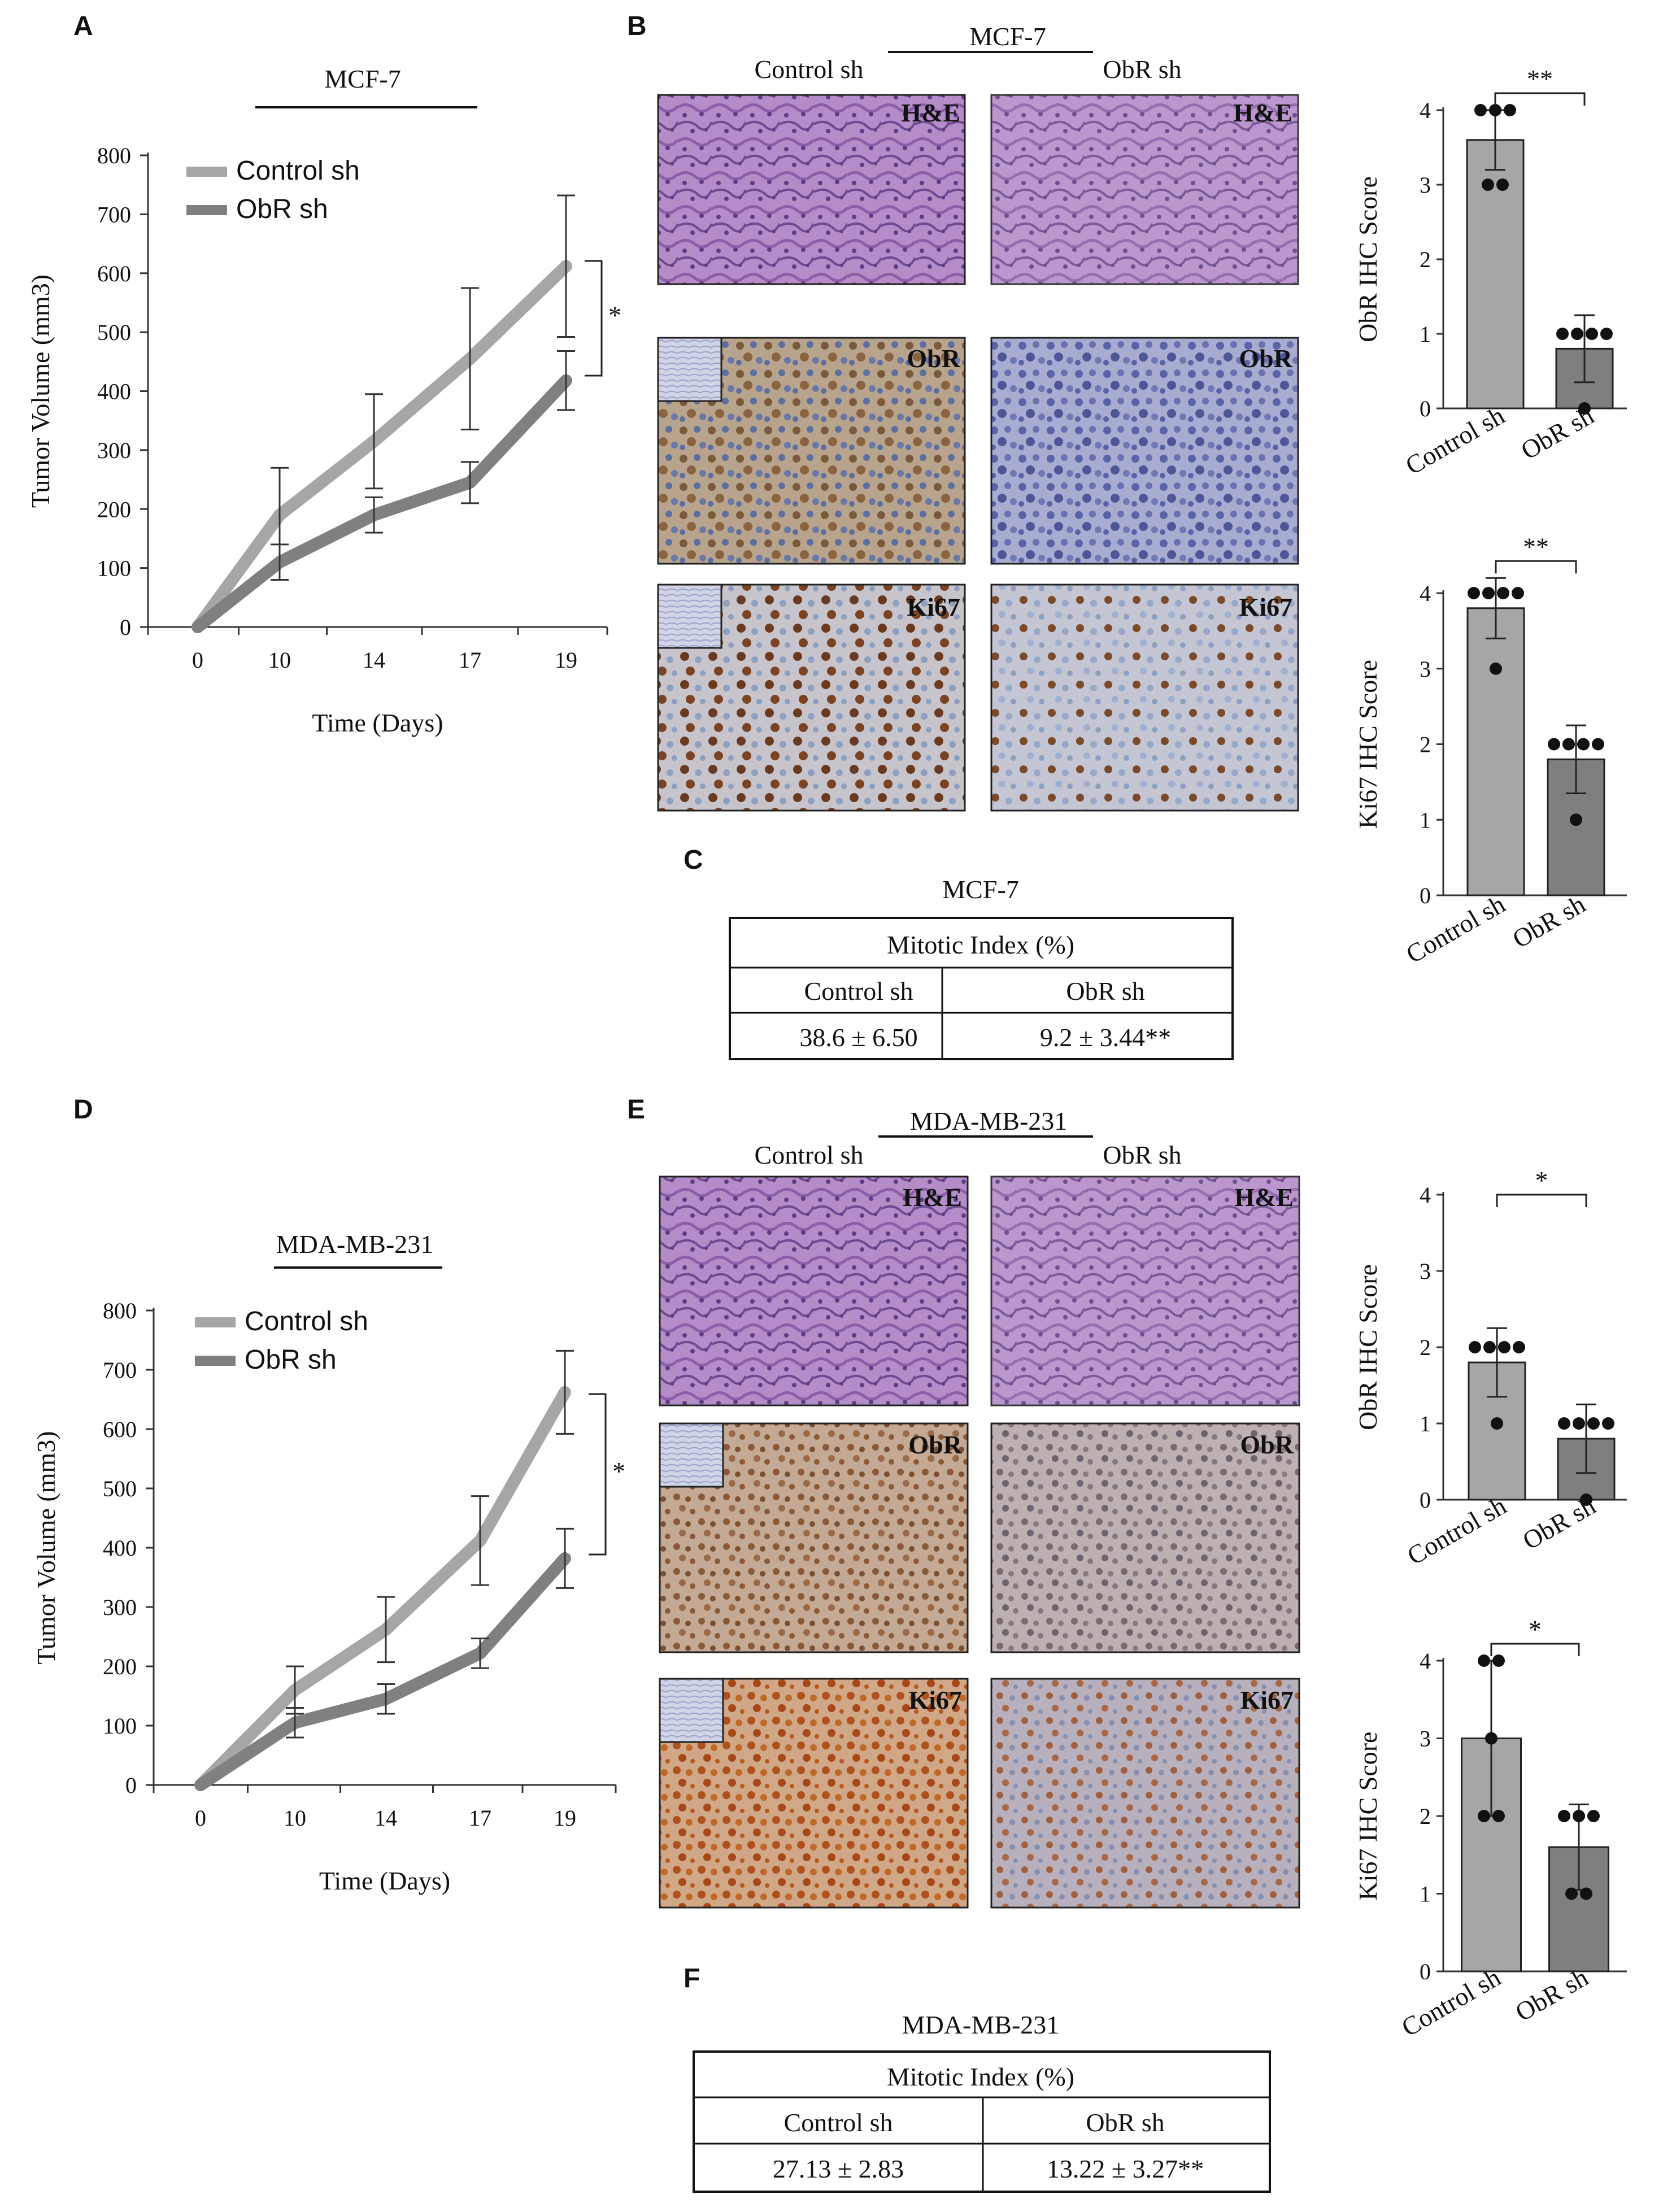 This screenshot has width=1663, height=2212. Describe the element at coordinates (1144, 190) in the screenshot. I see `micrograph-mcf7-obr-he` at that location.